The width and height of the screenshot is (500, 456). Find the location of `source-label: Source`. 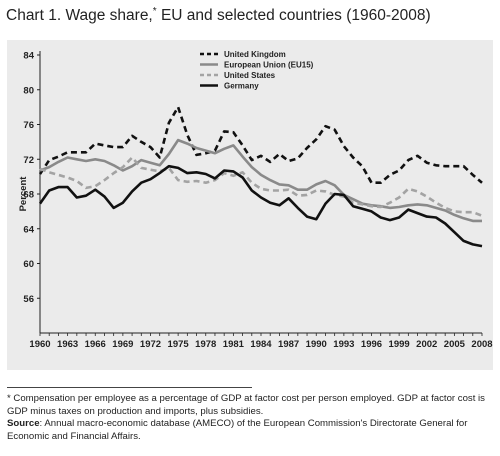

source-label: Source is located at coordinates (23, 424).